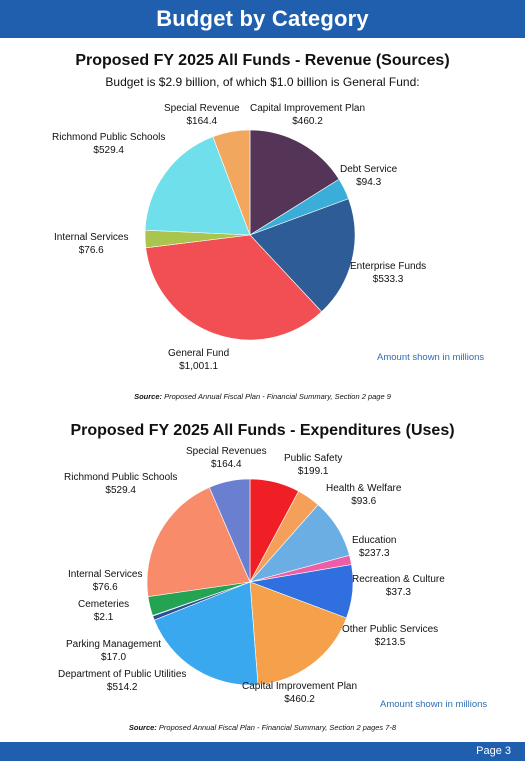 The height and width of the screenshot is (761, 525). Describe the element at coordinates (308, 115) in the screenshot. I see `rev-label-capital-improvement-plan: Capital Improvement Plan $460.2` at that location.